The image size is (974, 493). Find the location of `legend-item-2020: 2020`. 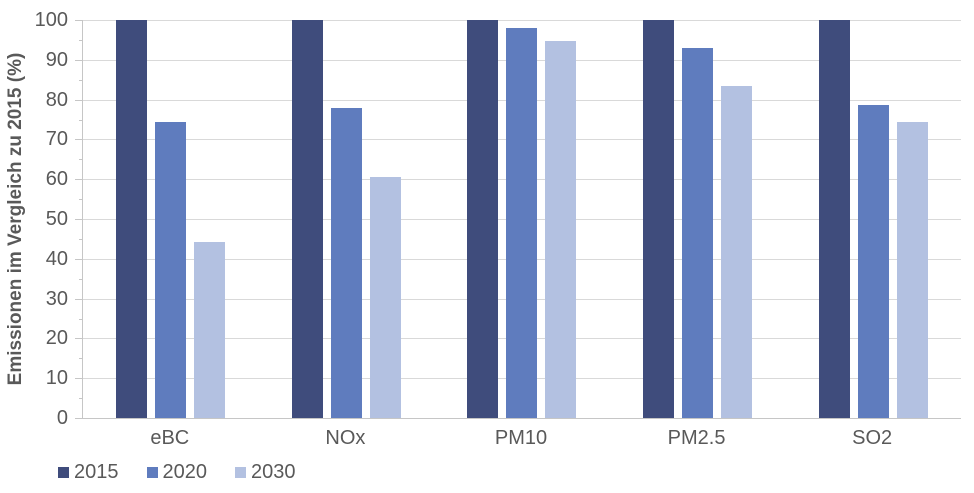

legend-item-2020: 2020 is located at coordinates (177, 472).